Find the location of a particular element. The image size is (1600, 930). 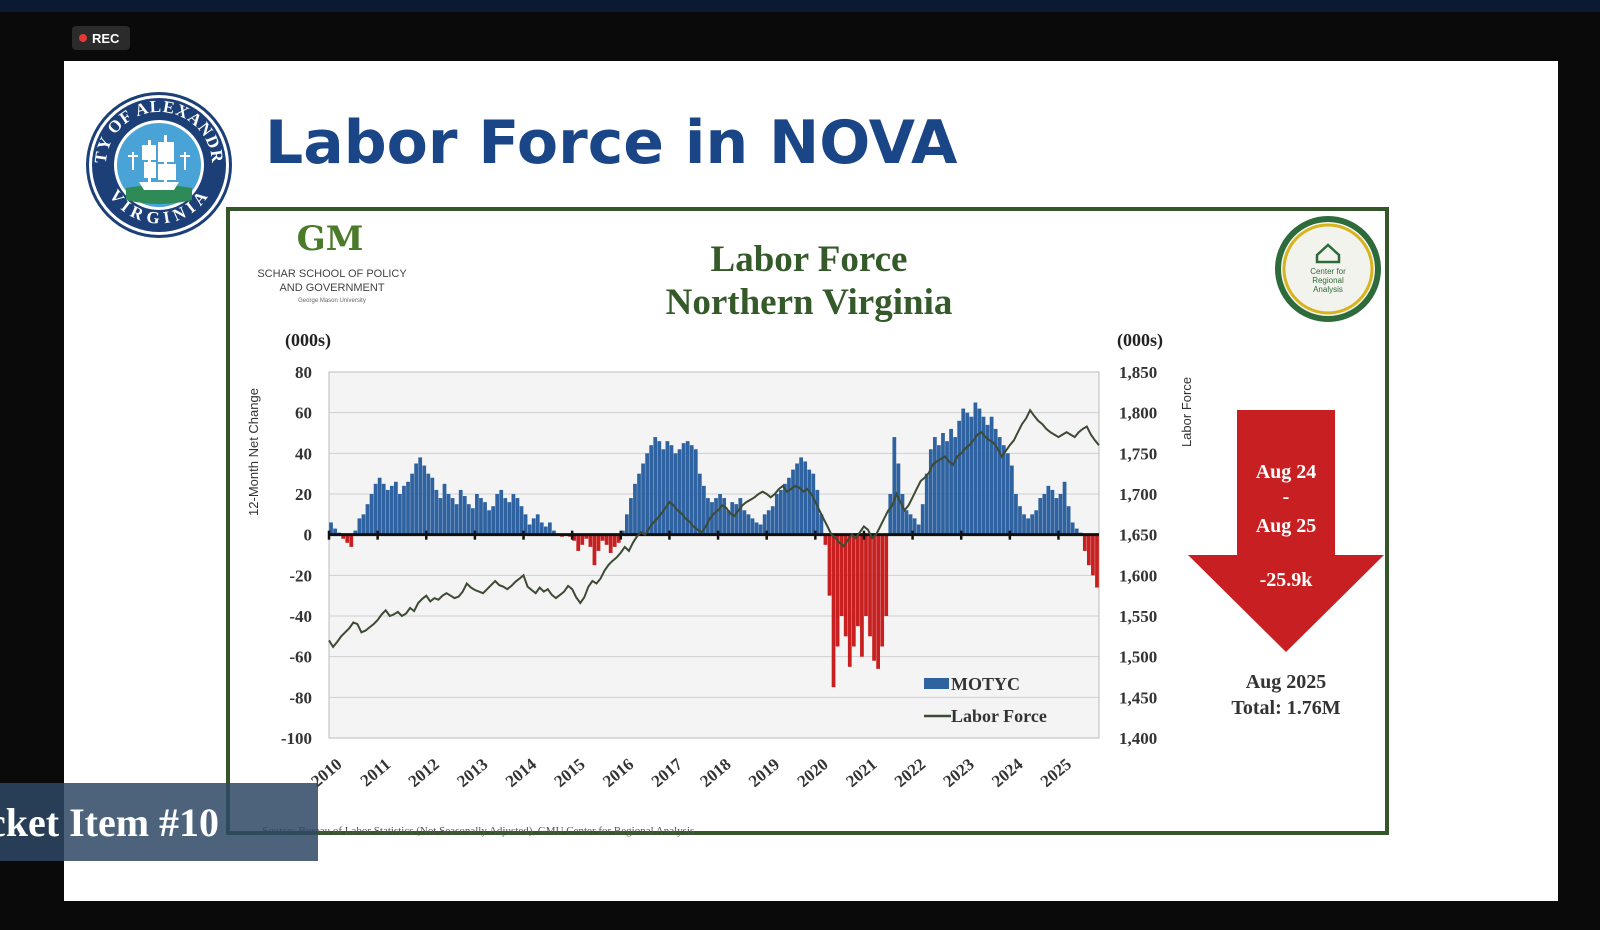

city-seal-logo: CITY OF ALEXANDRIA VIRGINIA is located at coordinates (158, 164).